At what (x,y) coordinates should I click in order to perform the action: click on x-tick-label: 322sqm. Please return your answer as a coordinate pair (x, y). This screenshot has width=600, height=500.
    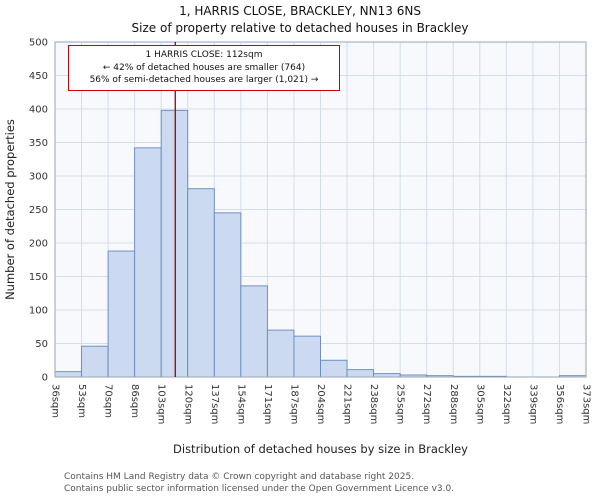
    Looking at the image, I should click on (506, 404).